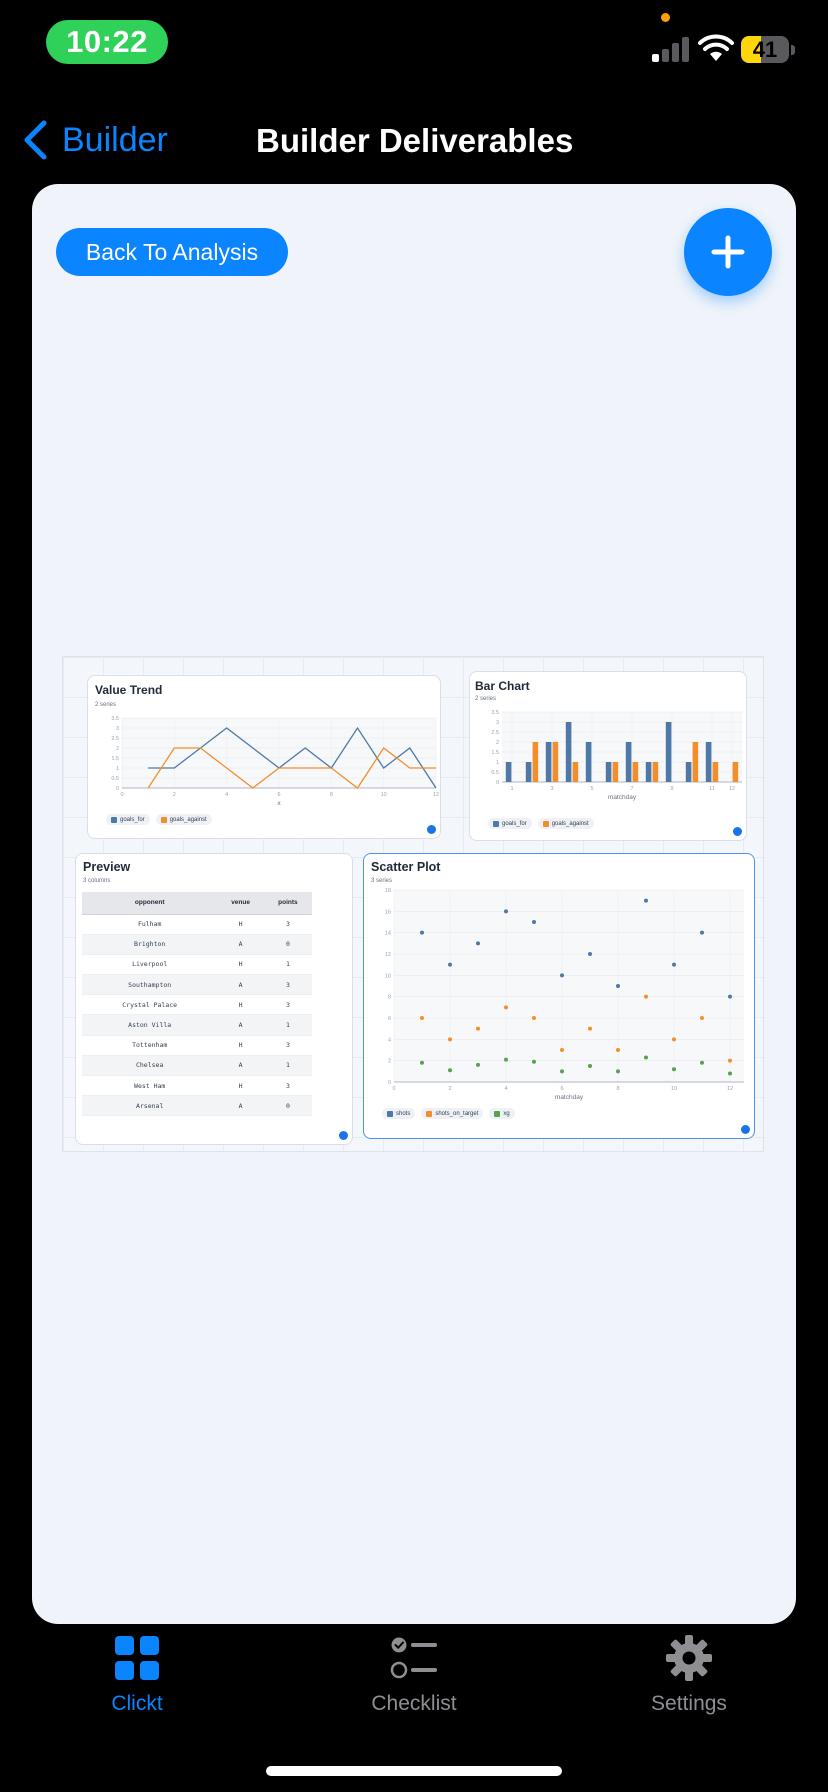 This screenshot has width=828, height=1792. I want to click on x-axis-label: x, so click(279, 803).